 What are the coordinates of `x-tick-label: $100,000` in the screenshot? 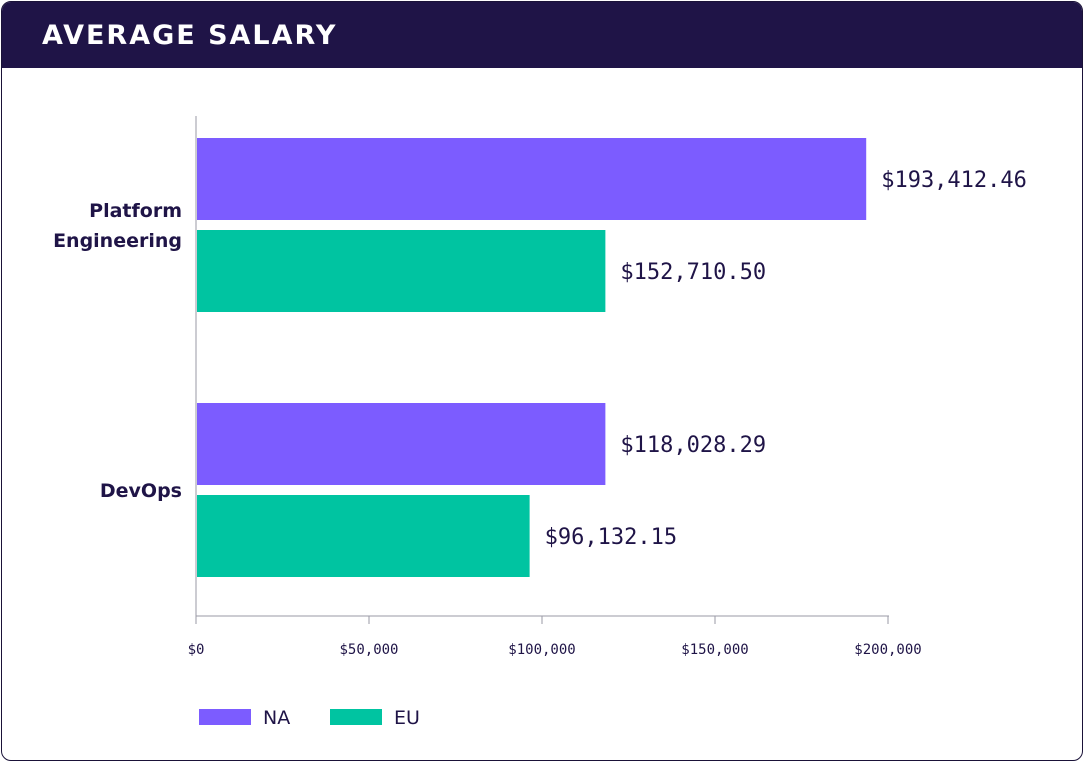 It's located at (541, 650).